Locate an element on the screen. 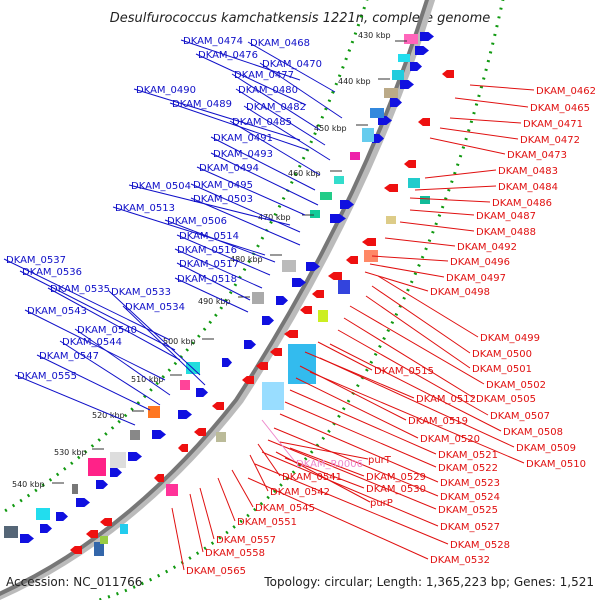  gene-label-dkam_0474: DKAM_0474 is located at coordinates (213, 41).